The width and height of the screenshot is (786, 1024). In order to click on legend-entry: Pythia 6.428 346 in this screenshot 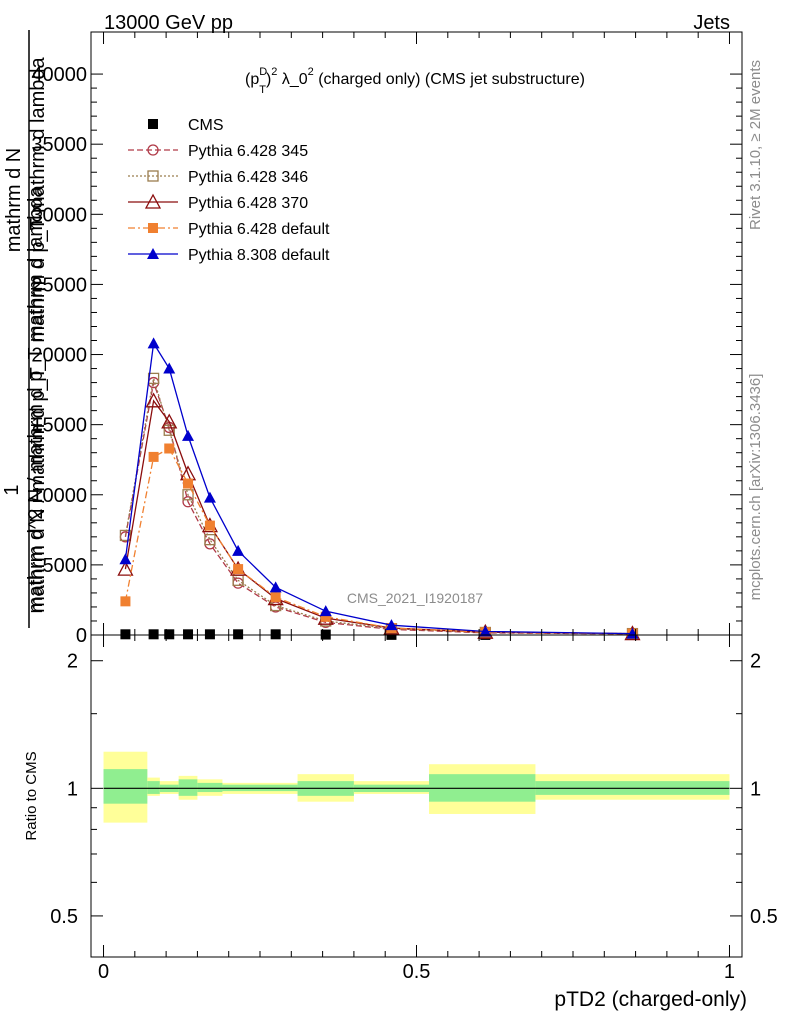, I will do `click(218, 177)`.